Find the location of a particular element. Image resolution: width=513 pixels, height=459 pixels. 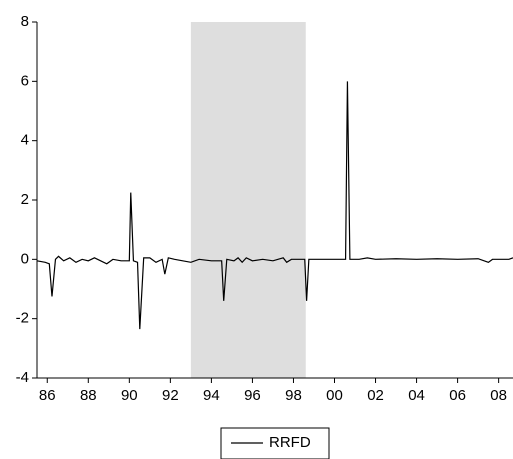

x-tick-label: 04 is located at coordinates (416, 395).